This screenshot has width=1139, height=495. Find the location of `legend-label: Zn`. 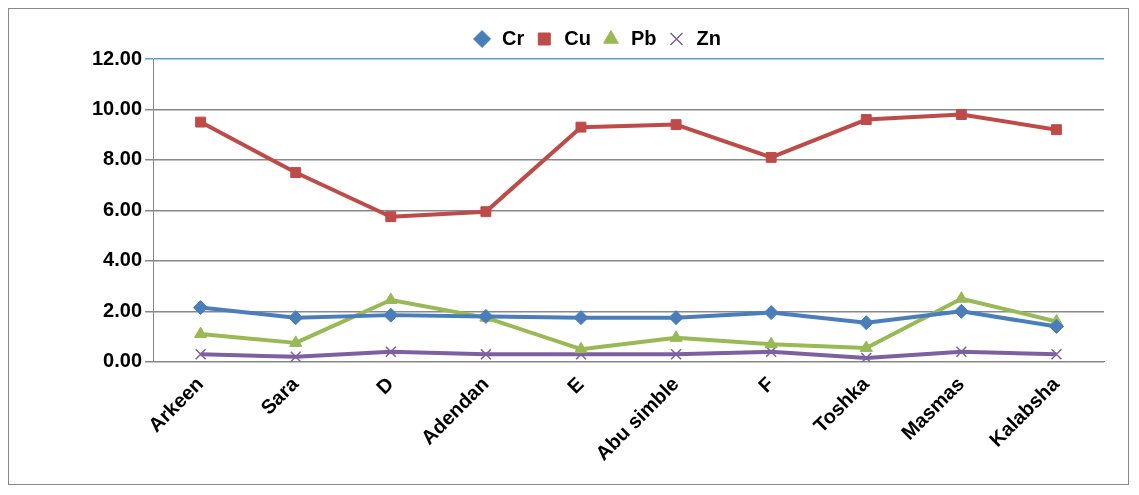

legend-label: Zn is located at coordinates (708, 37).